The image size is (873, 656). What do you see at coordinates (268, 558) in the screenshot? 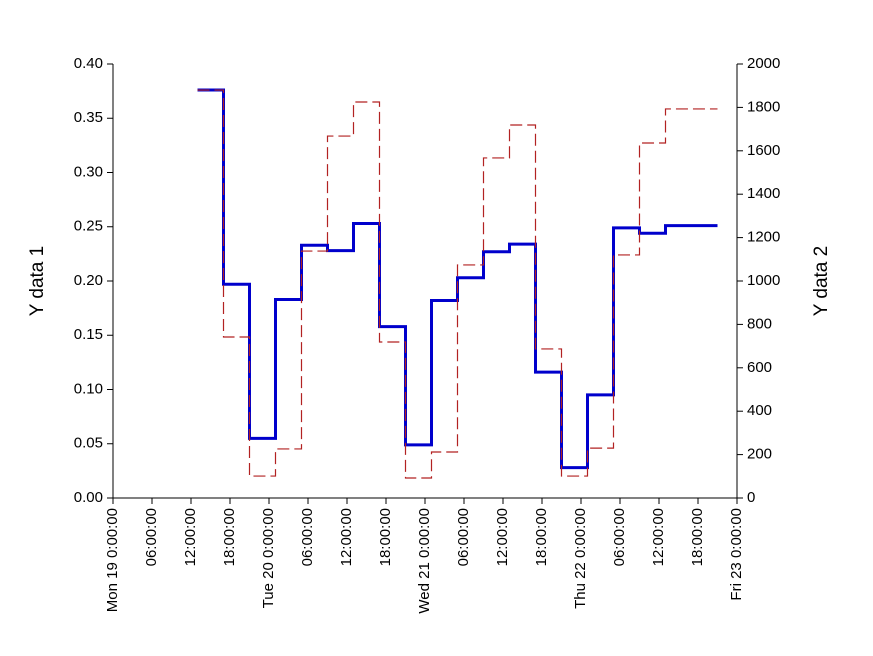
I see `x-tick-label: Tue 20 0:00:00` at bounding box center [268, 558].